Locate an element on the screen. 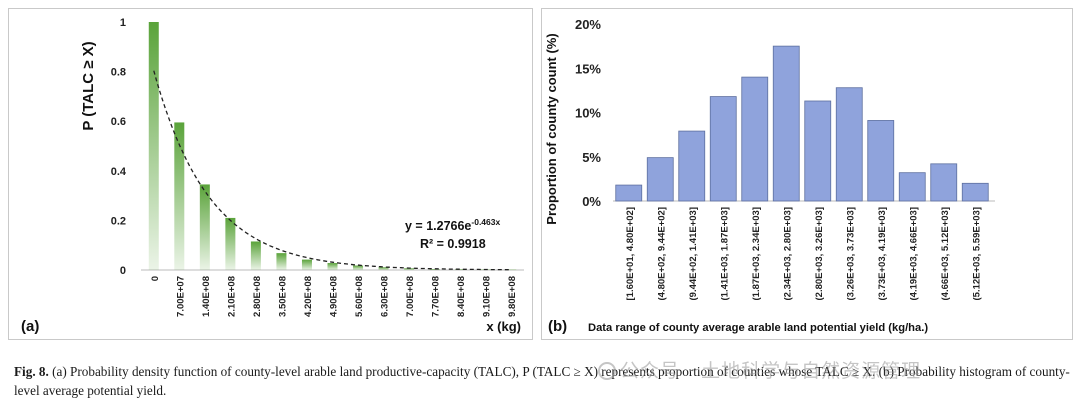 The width and height of the screenshot is (1080, 418). y-tick-label-b: 5% is located at coordinates (591, 157).